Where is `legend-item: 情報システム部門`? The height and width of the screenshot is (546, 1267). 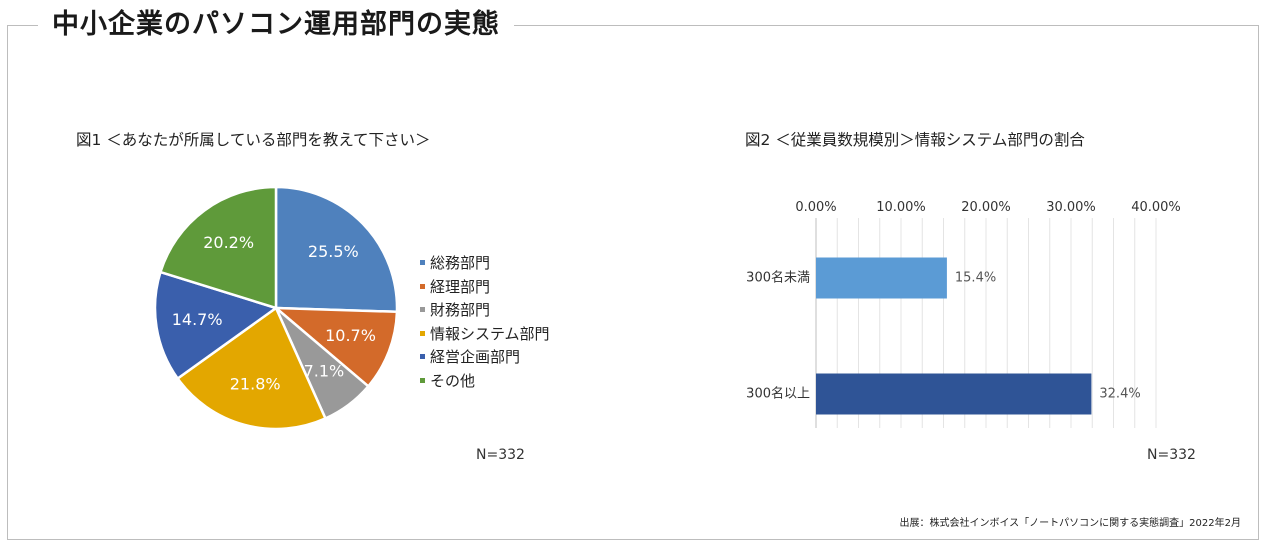
legend-item: 情報システム部門 is located at coordinates (485, 334).